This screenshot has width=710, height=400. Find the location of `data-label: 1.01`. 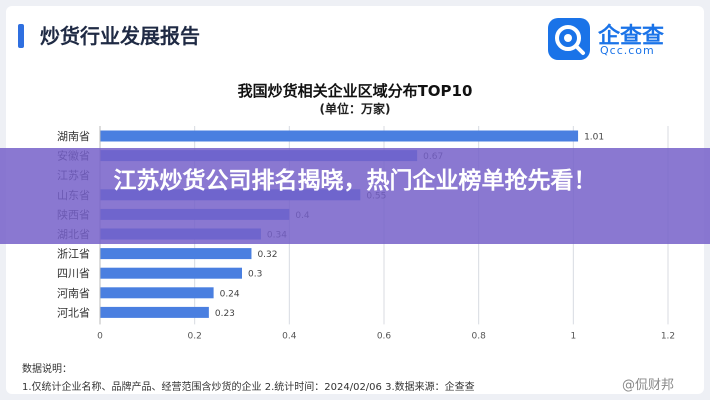

data-label: 1.01 is located at coordinates (594, 138).